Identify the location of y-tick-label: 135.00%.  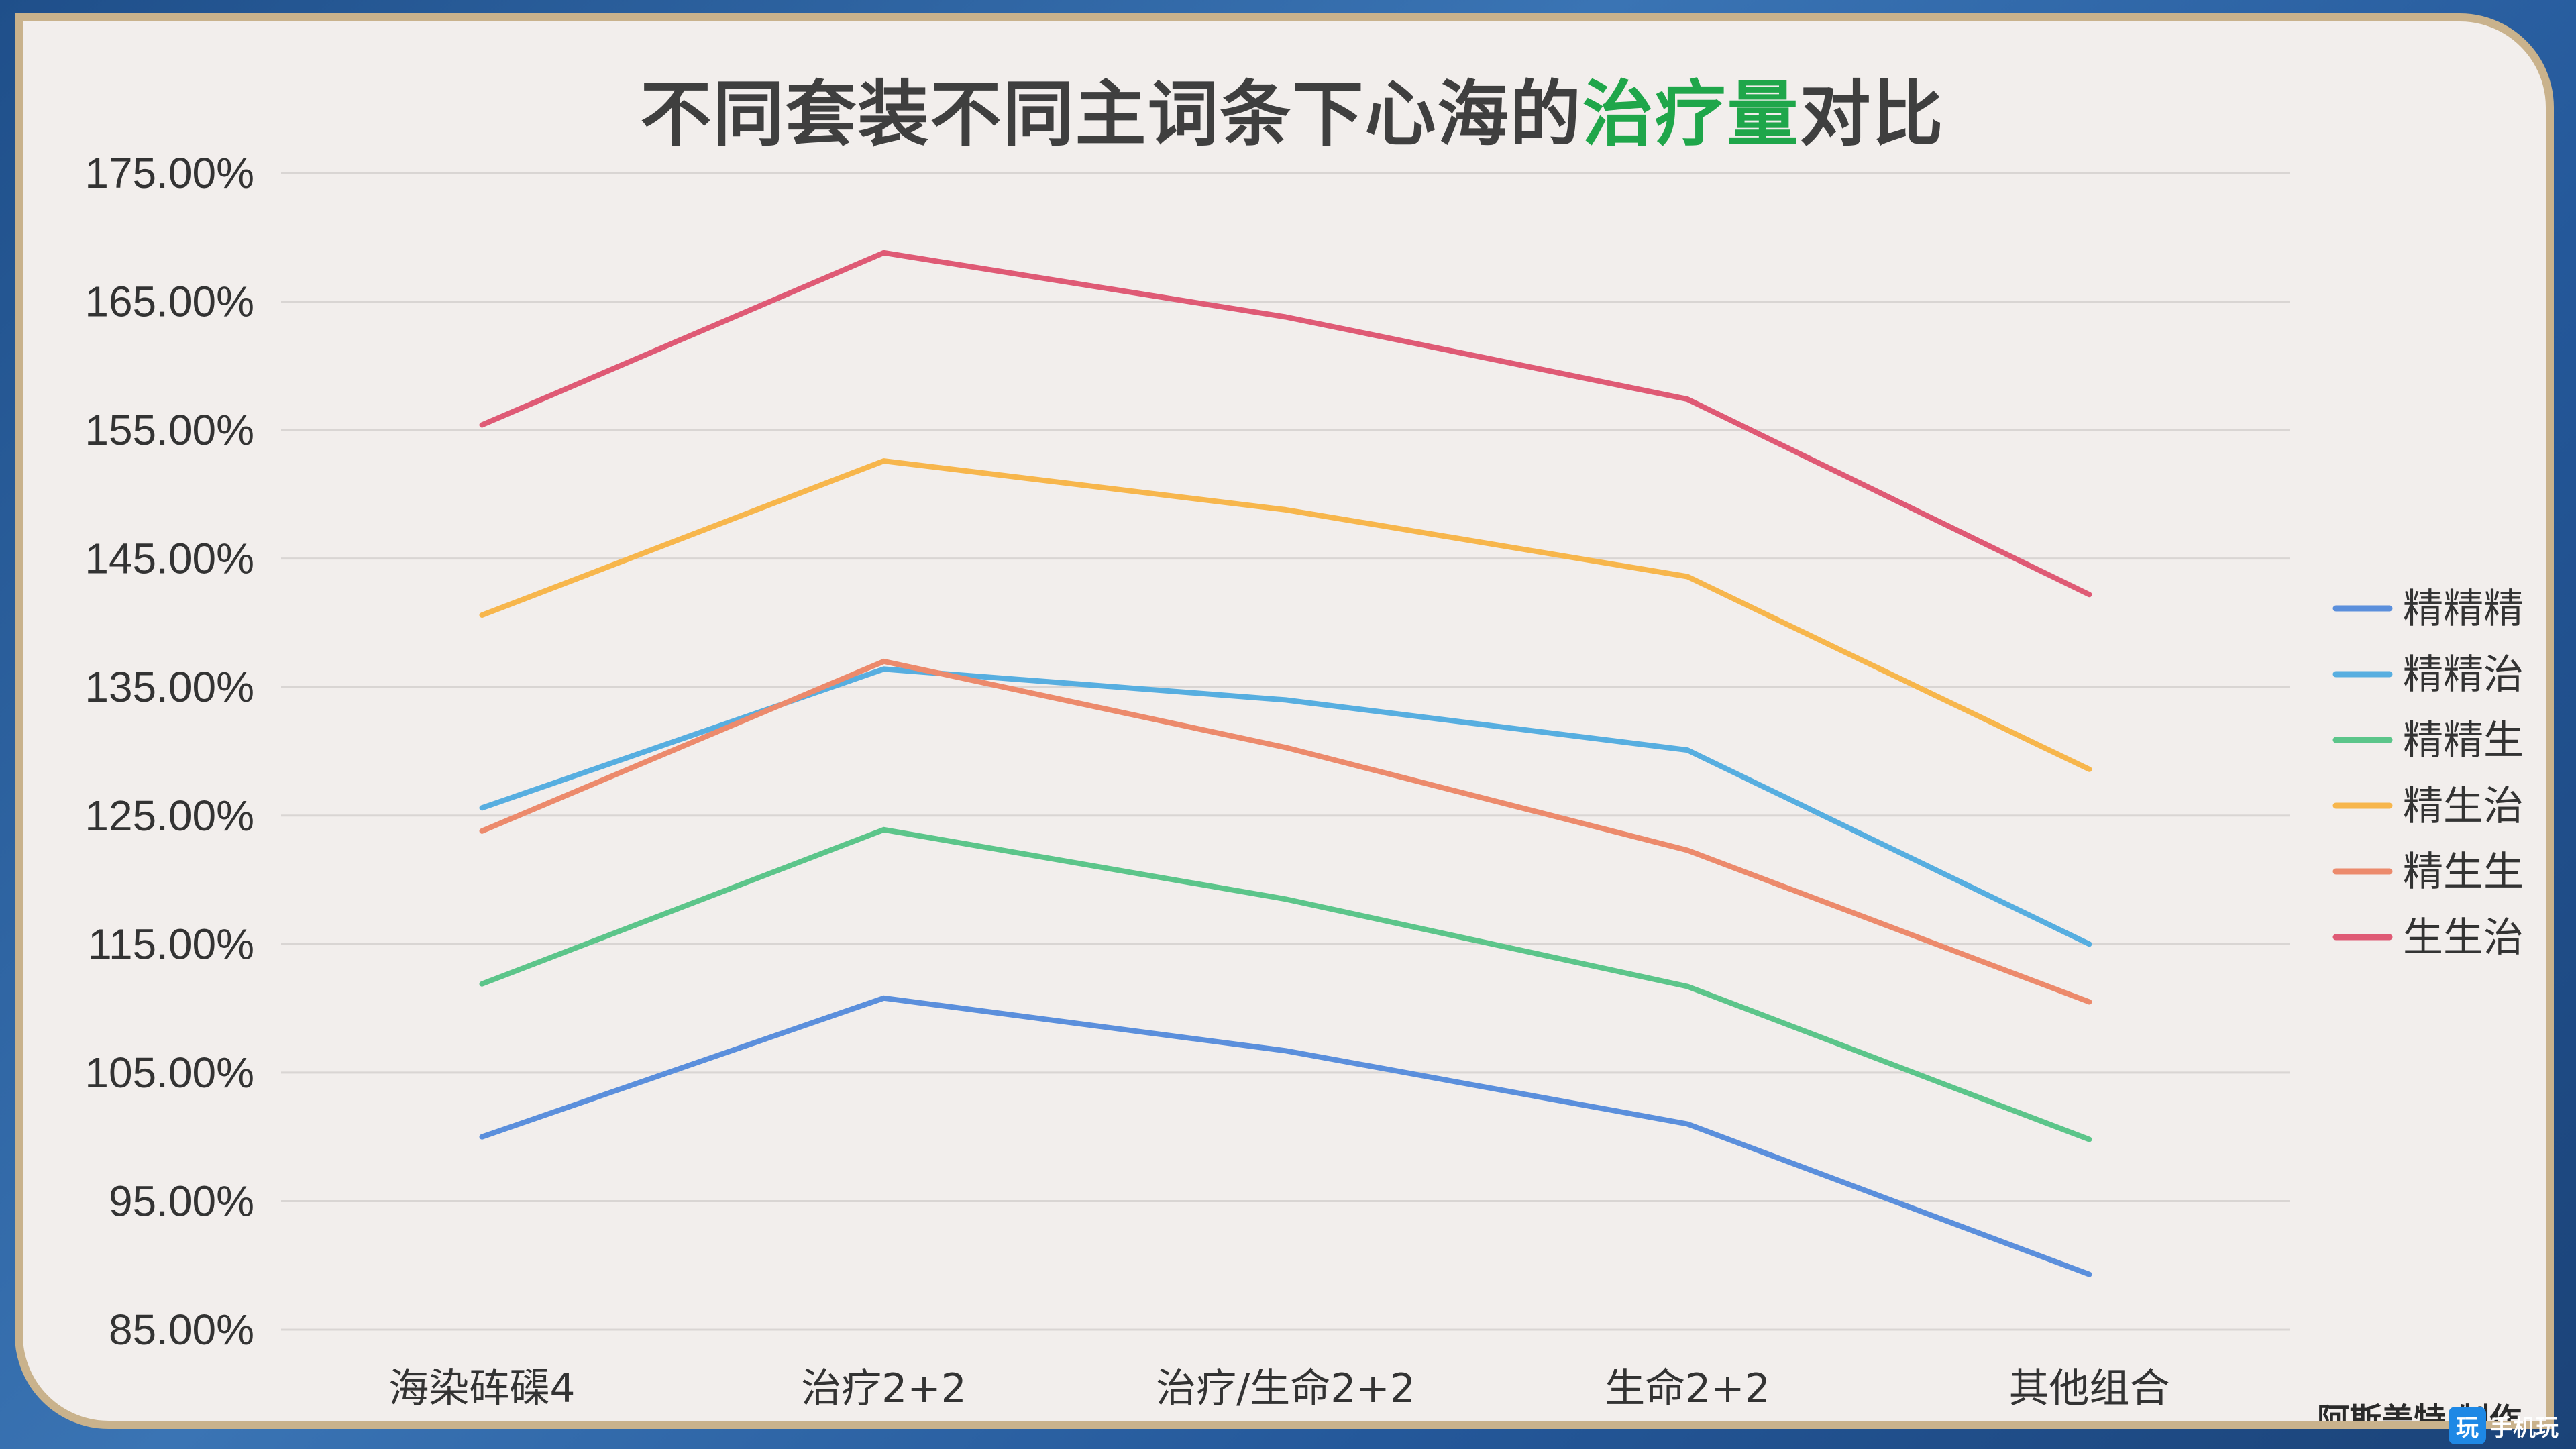
(169, 687).